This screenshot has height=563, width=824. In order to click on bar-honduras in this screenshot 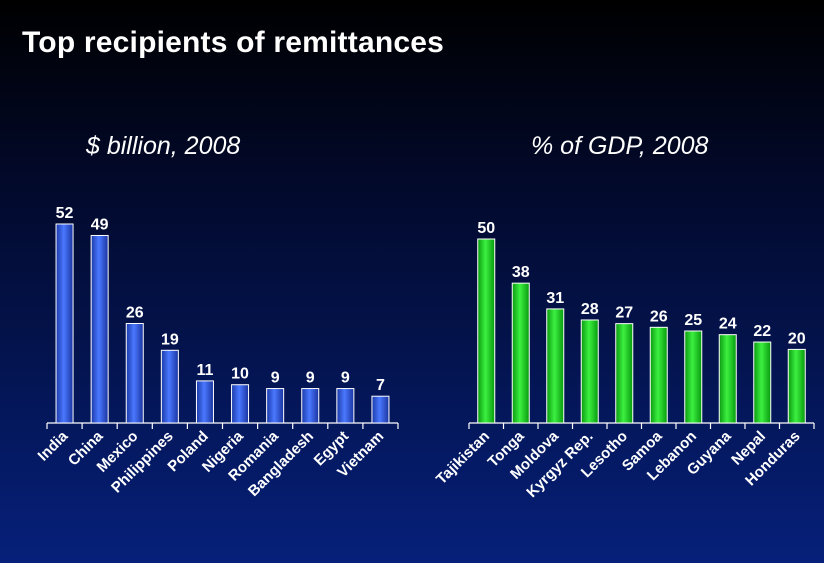, I will do `click(796, 386)`.